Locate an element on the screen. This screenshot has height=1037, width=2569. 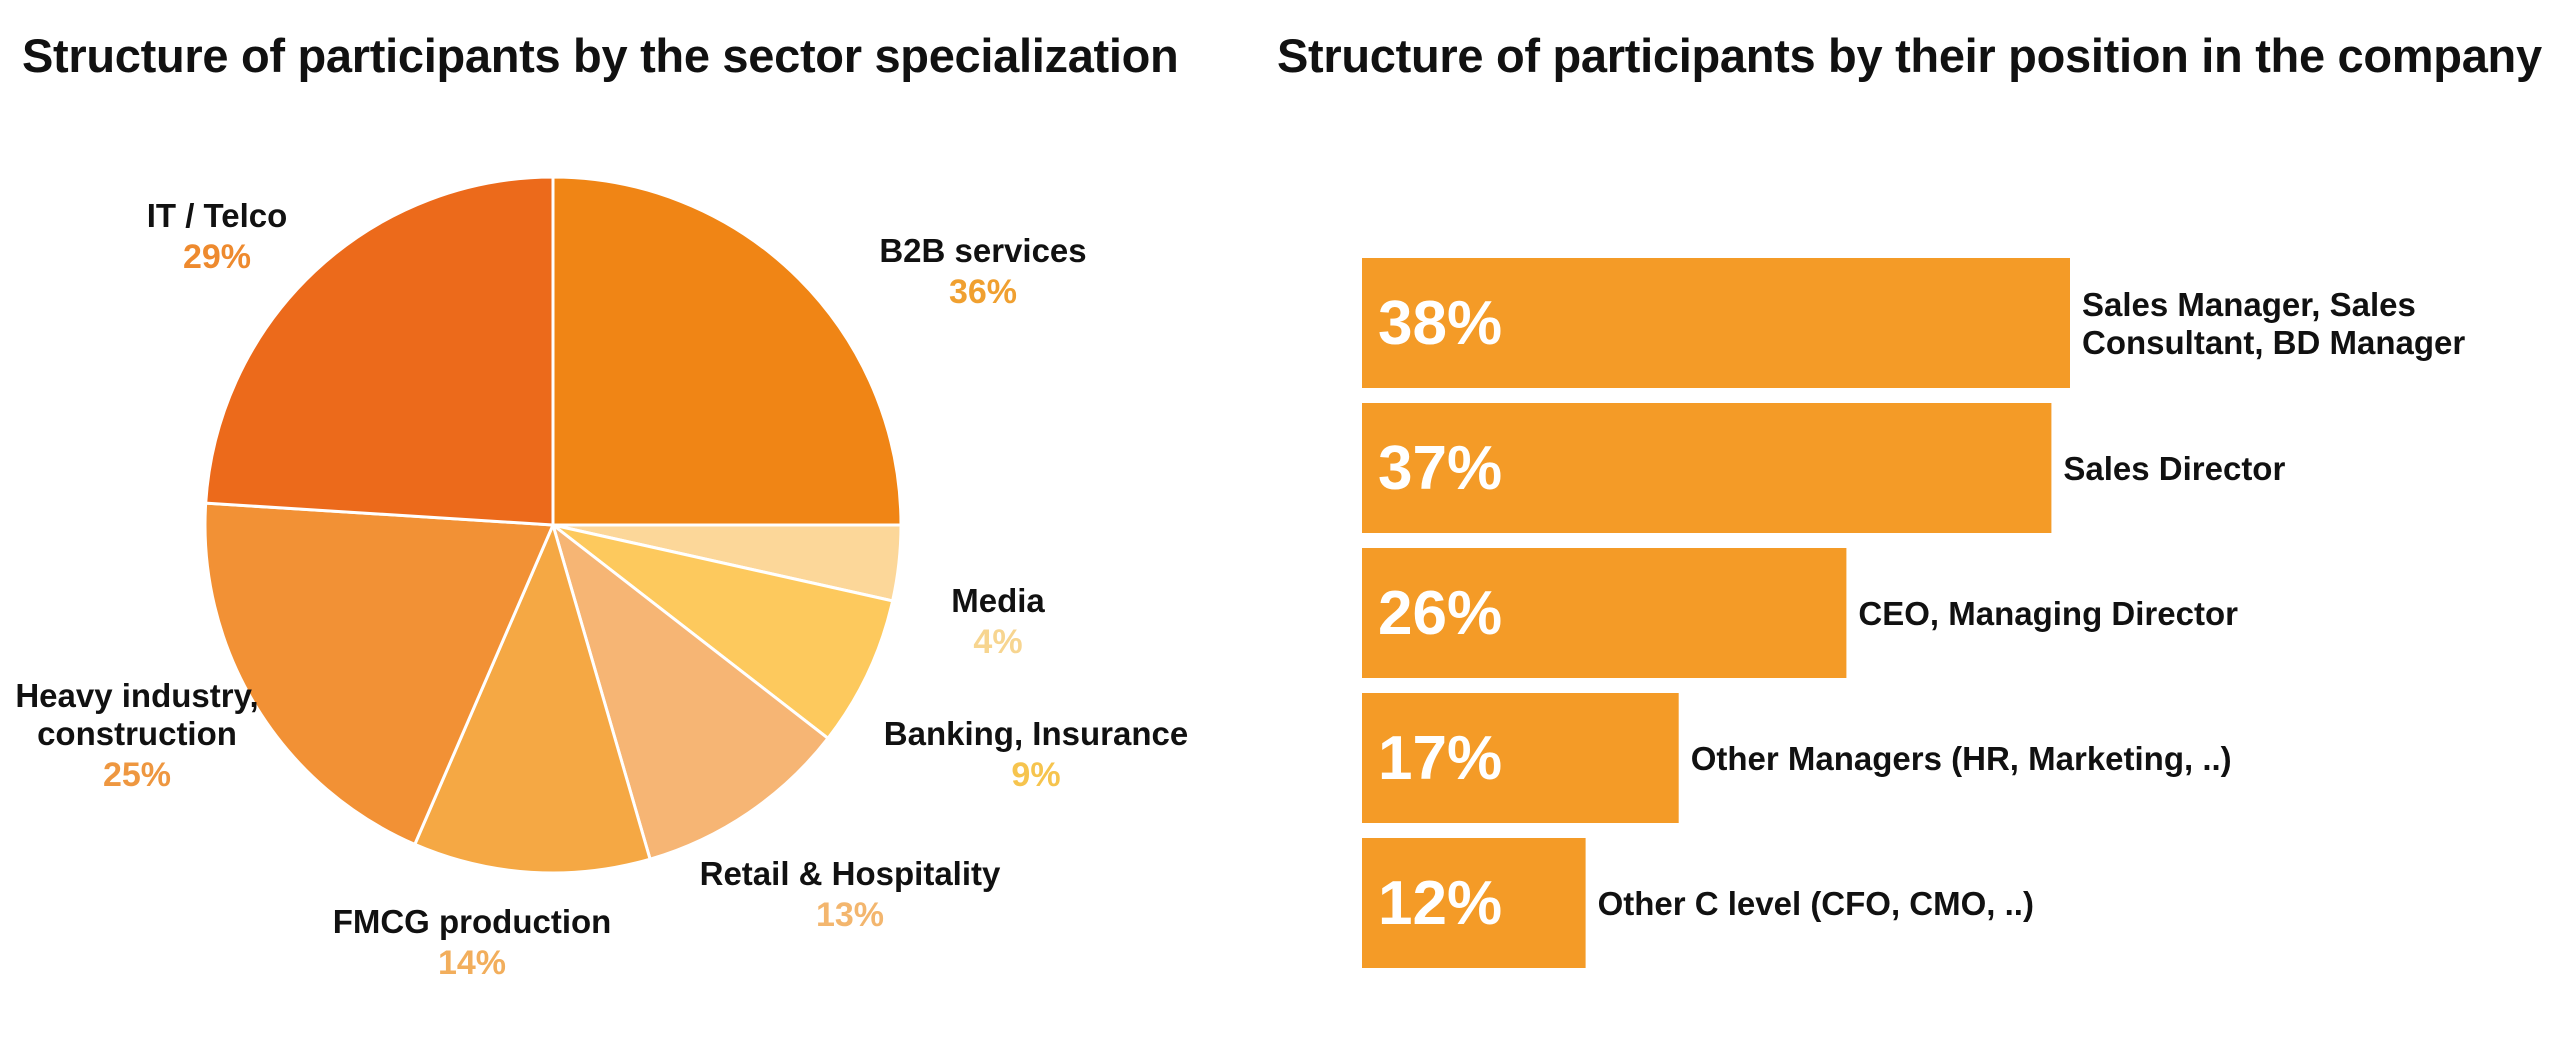
bar-category-label: Sales Manager, Sales is located at coordinates (2249, 304).